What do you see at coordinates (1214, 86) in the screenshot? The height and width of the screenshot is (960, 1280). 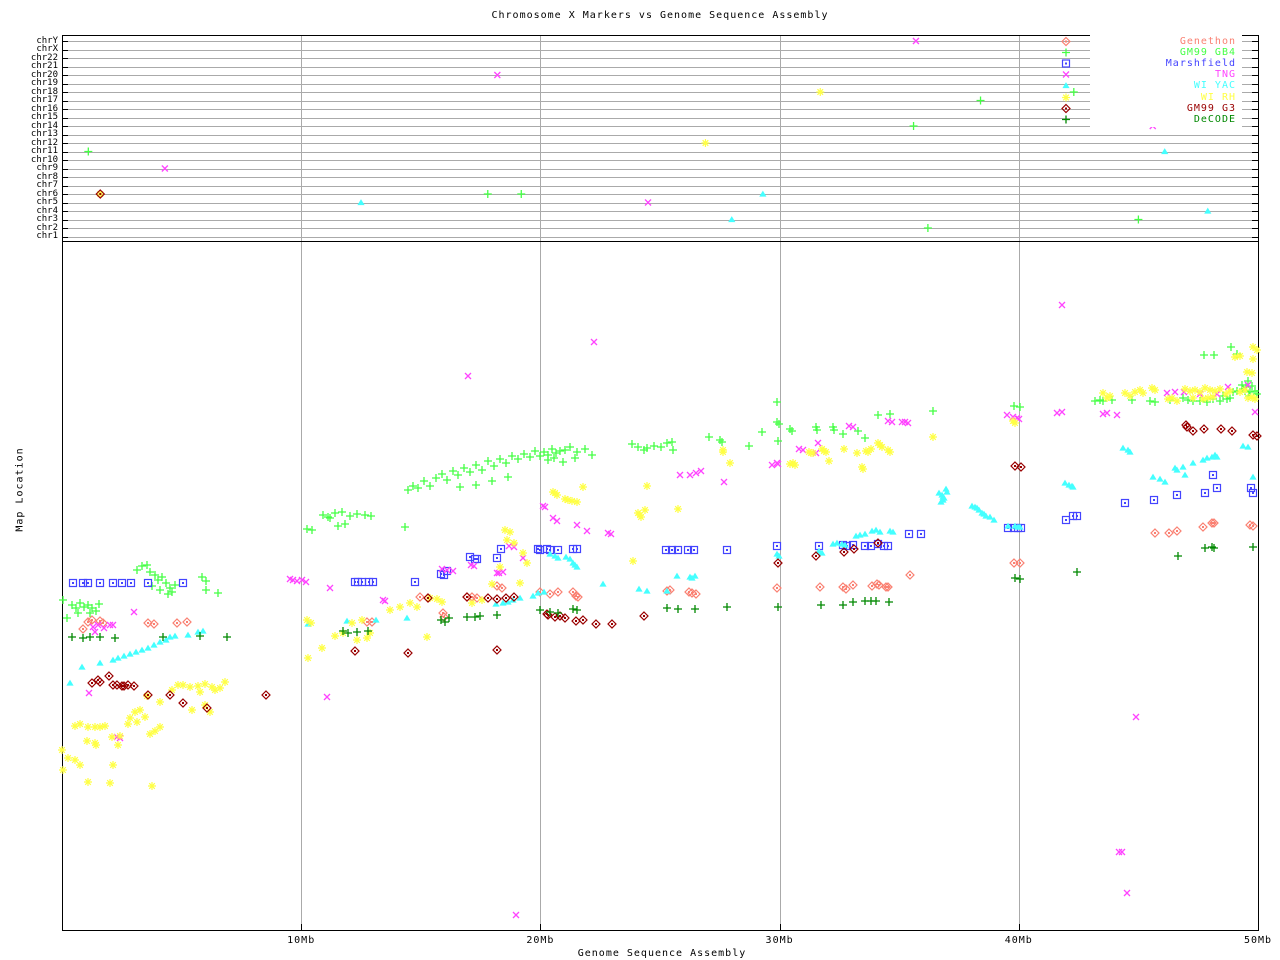 I see `legend-label-wi-yac: WI YAC` at bounding box center [1214, 86].